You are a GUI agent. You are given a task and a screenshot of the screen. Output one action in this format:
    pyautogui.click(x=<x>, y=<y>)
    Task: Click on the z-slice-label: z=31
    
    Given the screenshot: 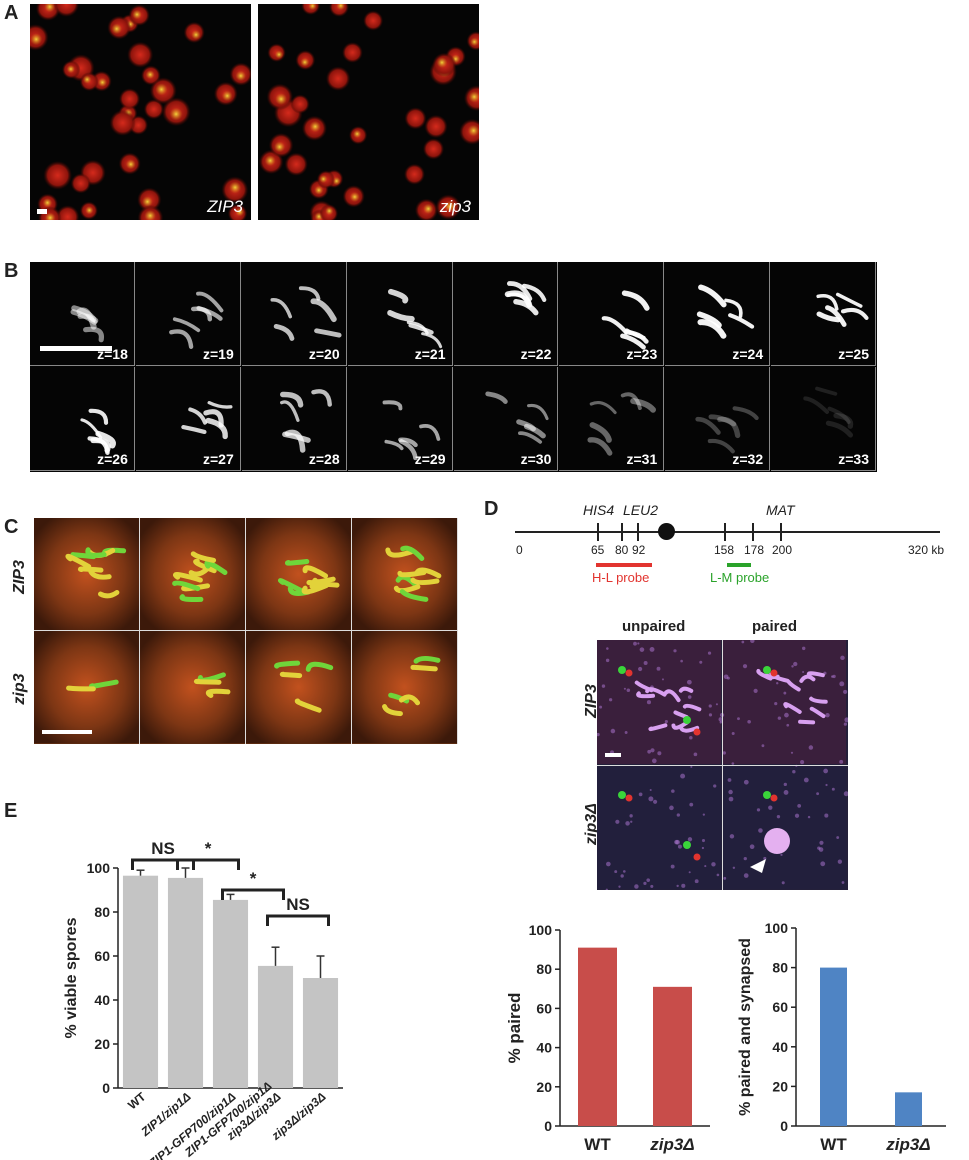 What is the action you would take?
    pyautogui.click(x=642, y=459)
    